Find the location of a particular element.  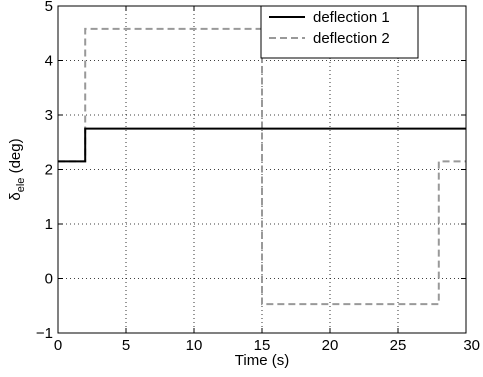

x-tick-label: 0 is located at coordinates (58, 345).